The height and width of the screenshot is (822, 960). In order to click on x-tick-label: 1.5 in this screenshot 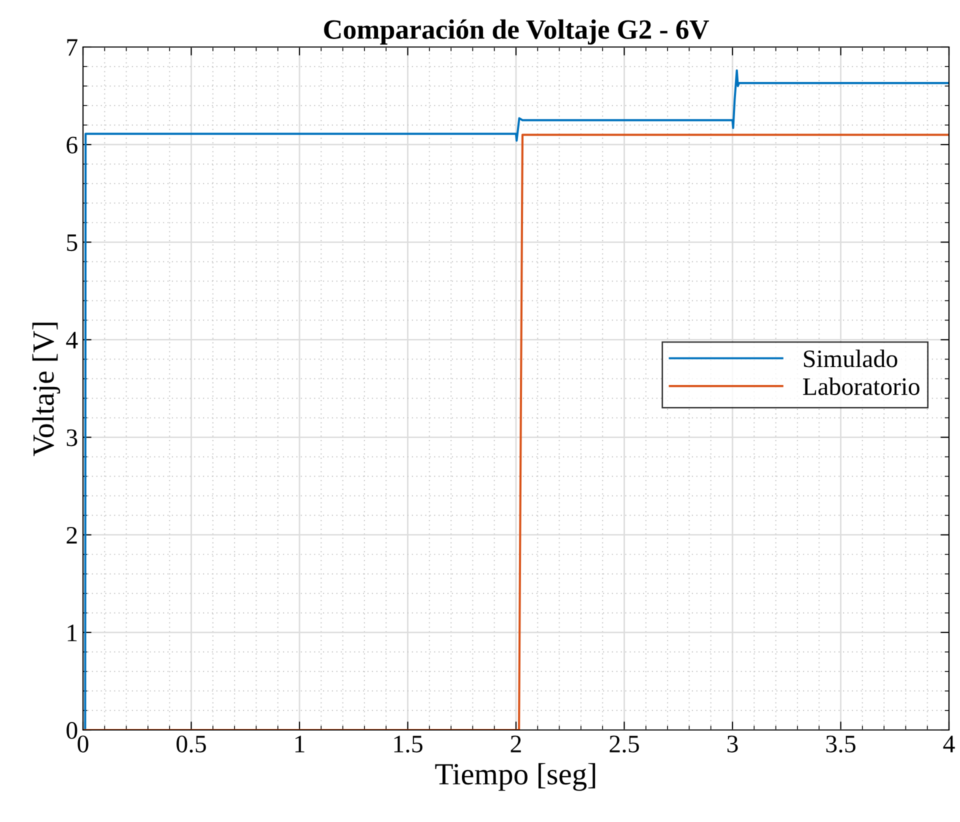, I will do `click(408, 744)`.